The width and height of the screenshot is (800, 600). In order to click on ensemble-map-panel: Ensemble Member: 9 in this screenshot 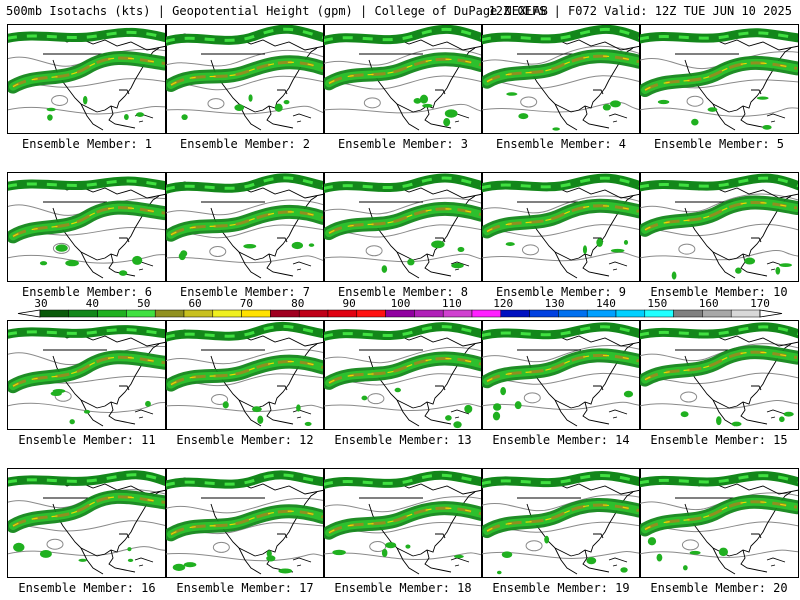, I will do `click(561, 235)`.